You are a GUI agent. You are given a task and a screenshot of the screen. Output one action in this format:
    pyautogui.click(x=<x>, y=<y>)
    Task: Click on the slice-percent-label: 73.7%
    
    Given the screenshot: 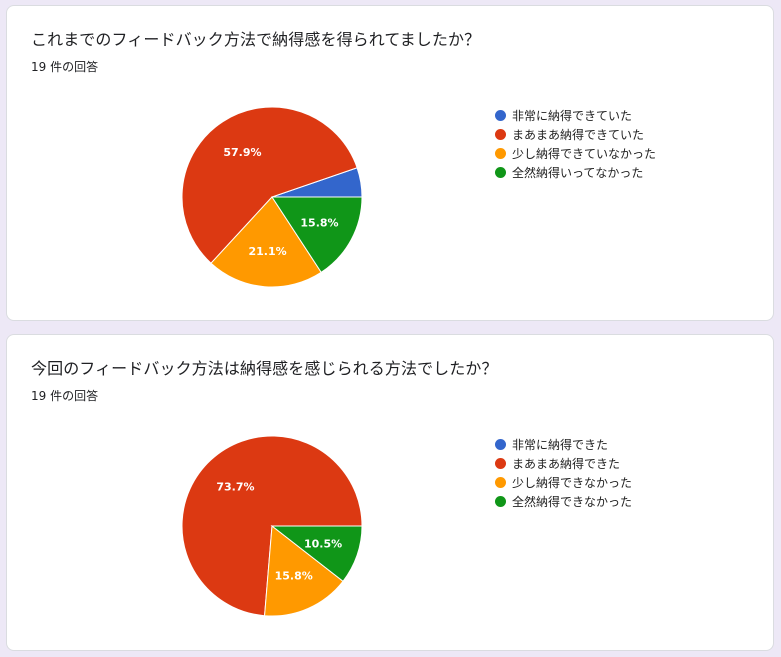 What is the action you would take?
    pyautogui.click(x=235, y=486)
    